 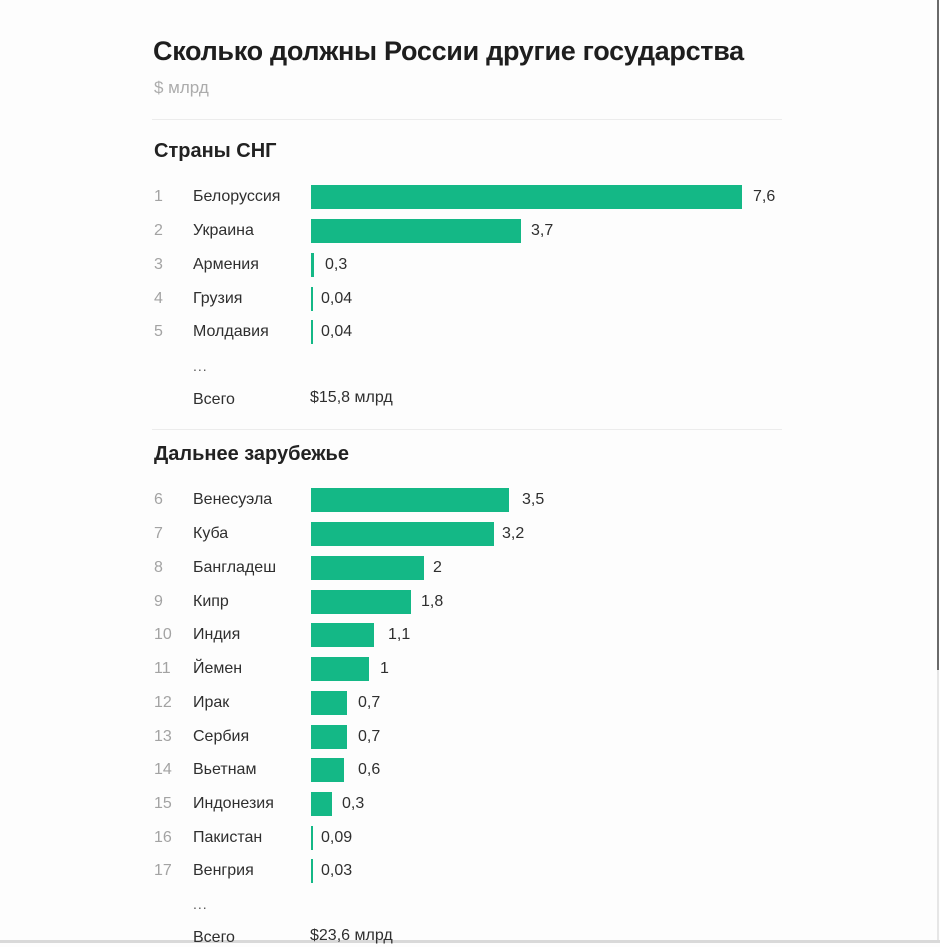 I want to click on bar-row: 7 Куба 3,2, so click(x=470, y=535).